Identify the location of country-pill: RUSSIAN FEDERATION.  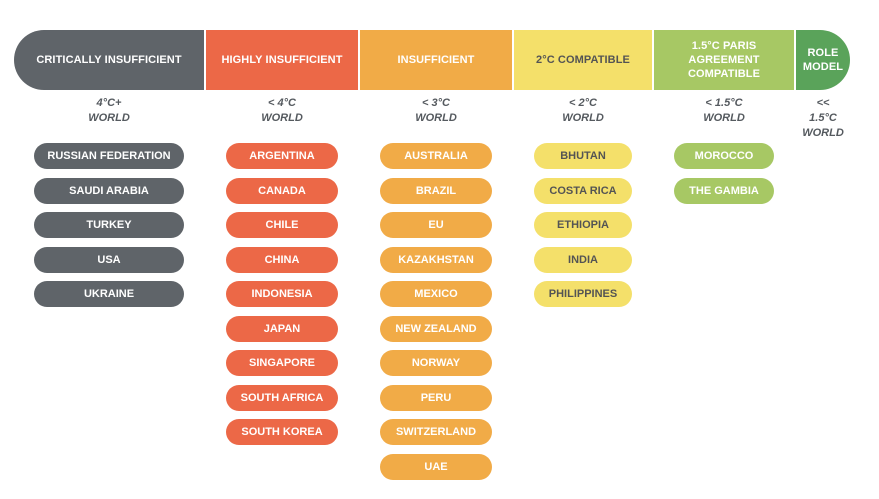
(109, 156).